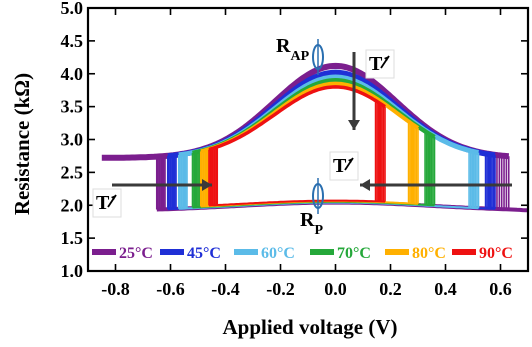 The width and height of the screenshot is (532, 347). I want to click on rap-label: RAP, so click(293, 49).